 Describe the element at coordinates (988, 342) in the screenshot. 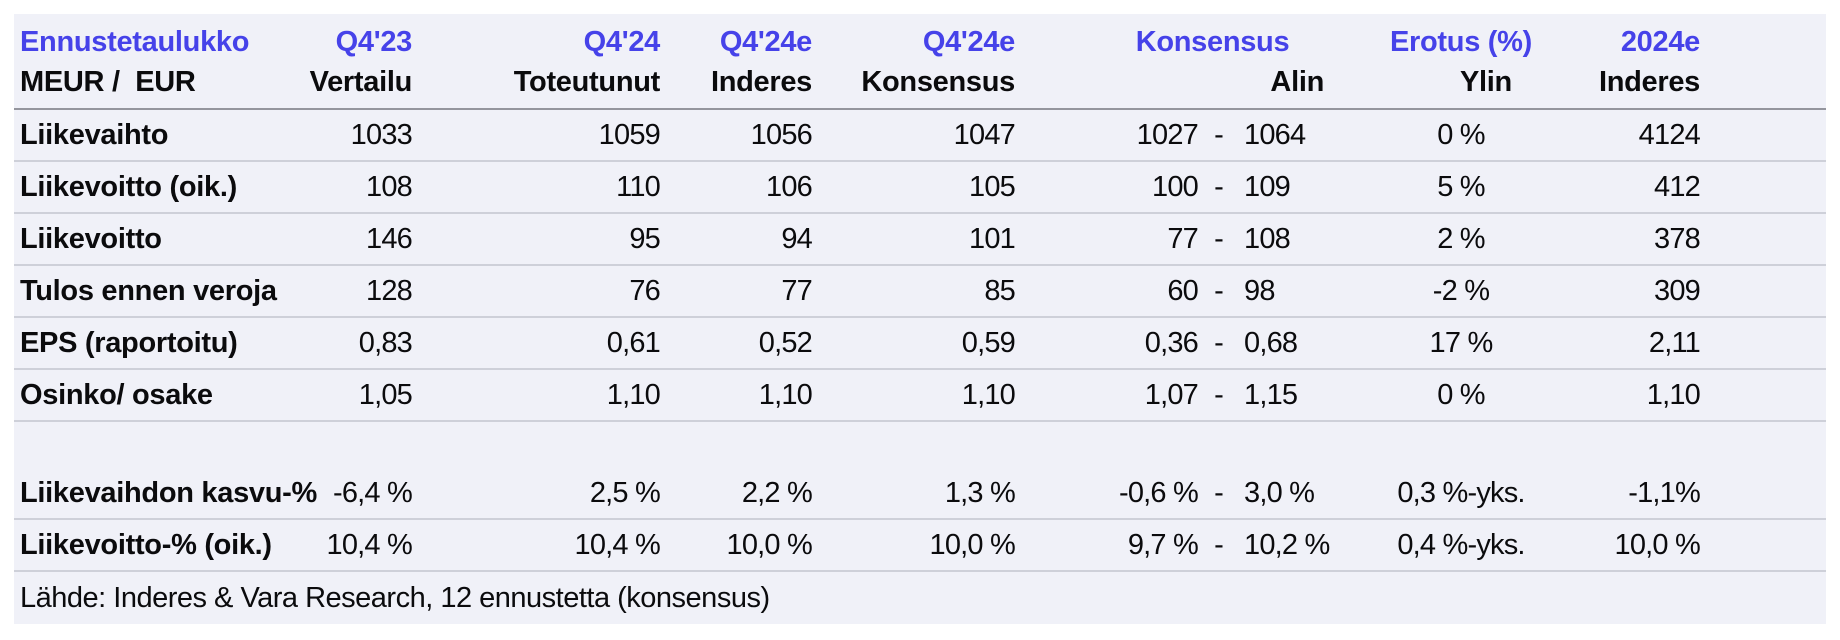

I see `cell-konsensus: 0,59` at that location.